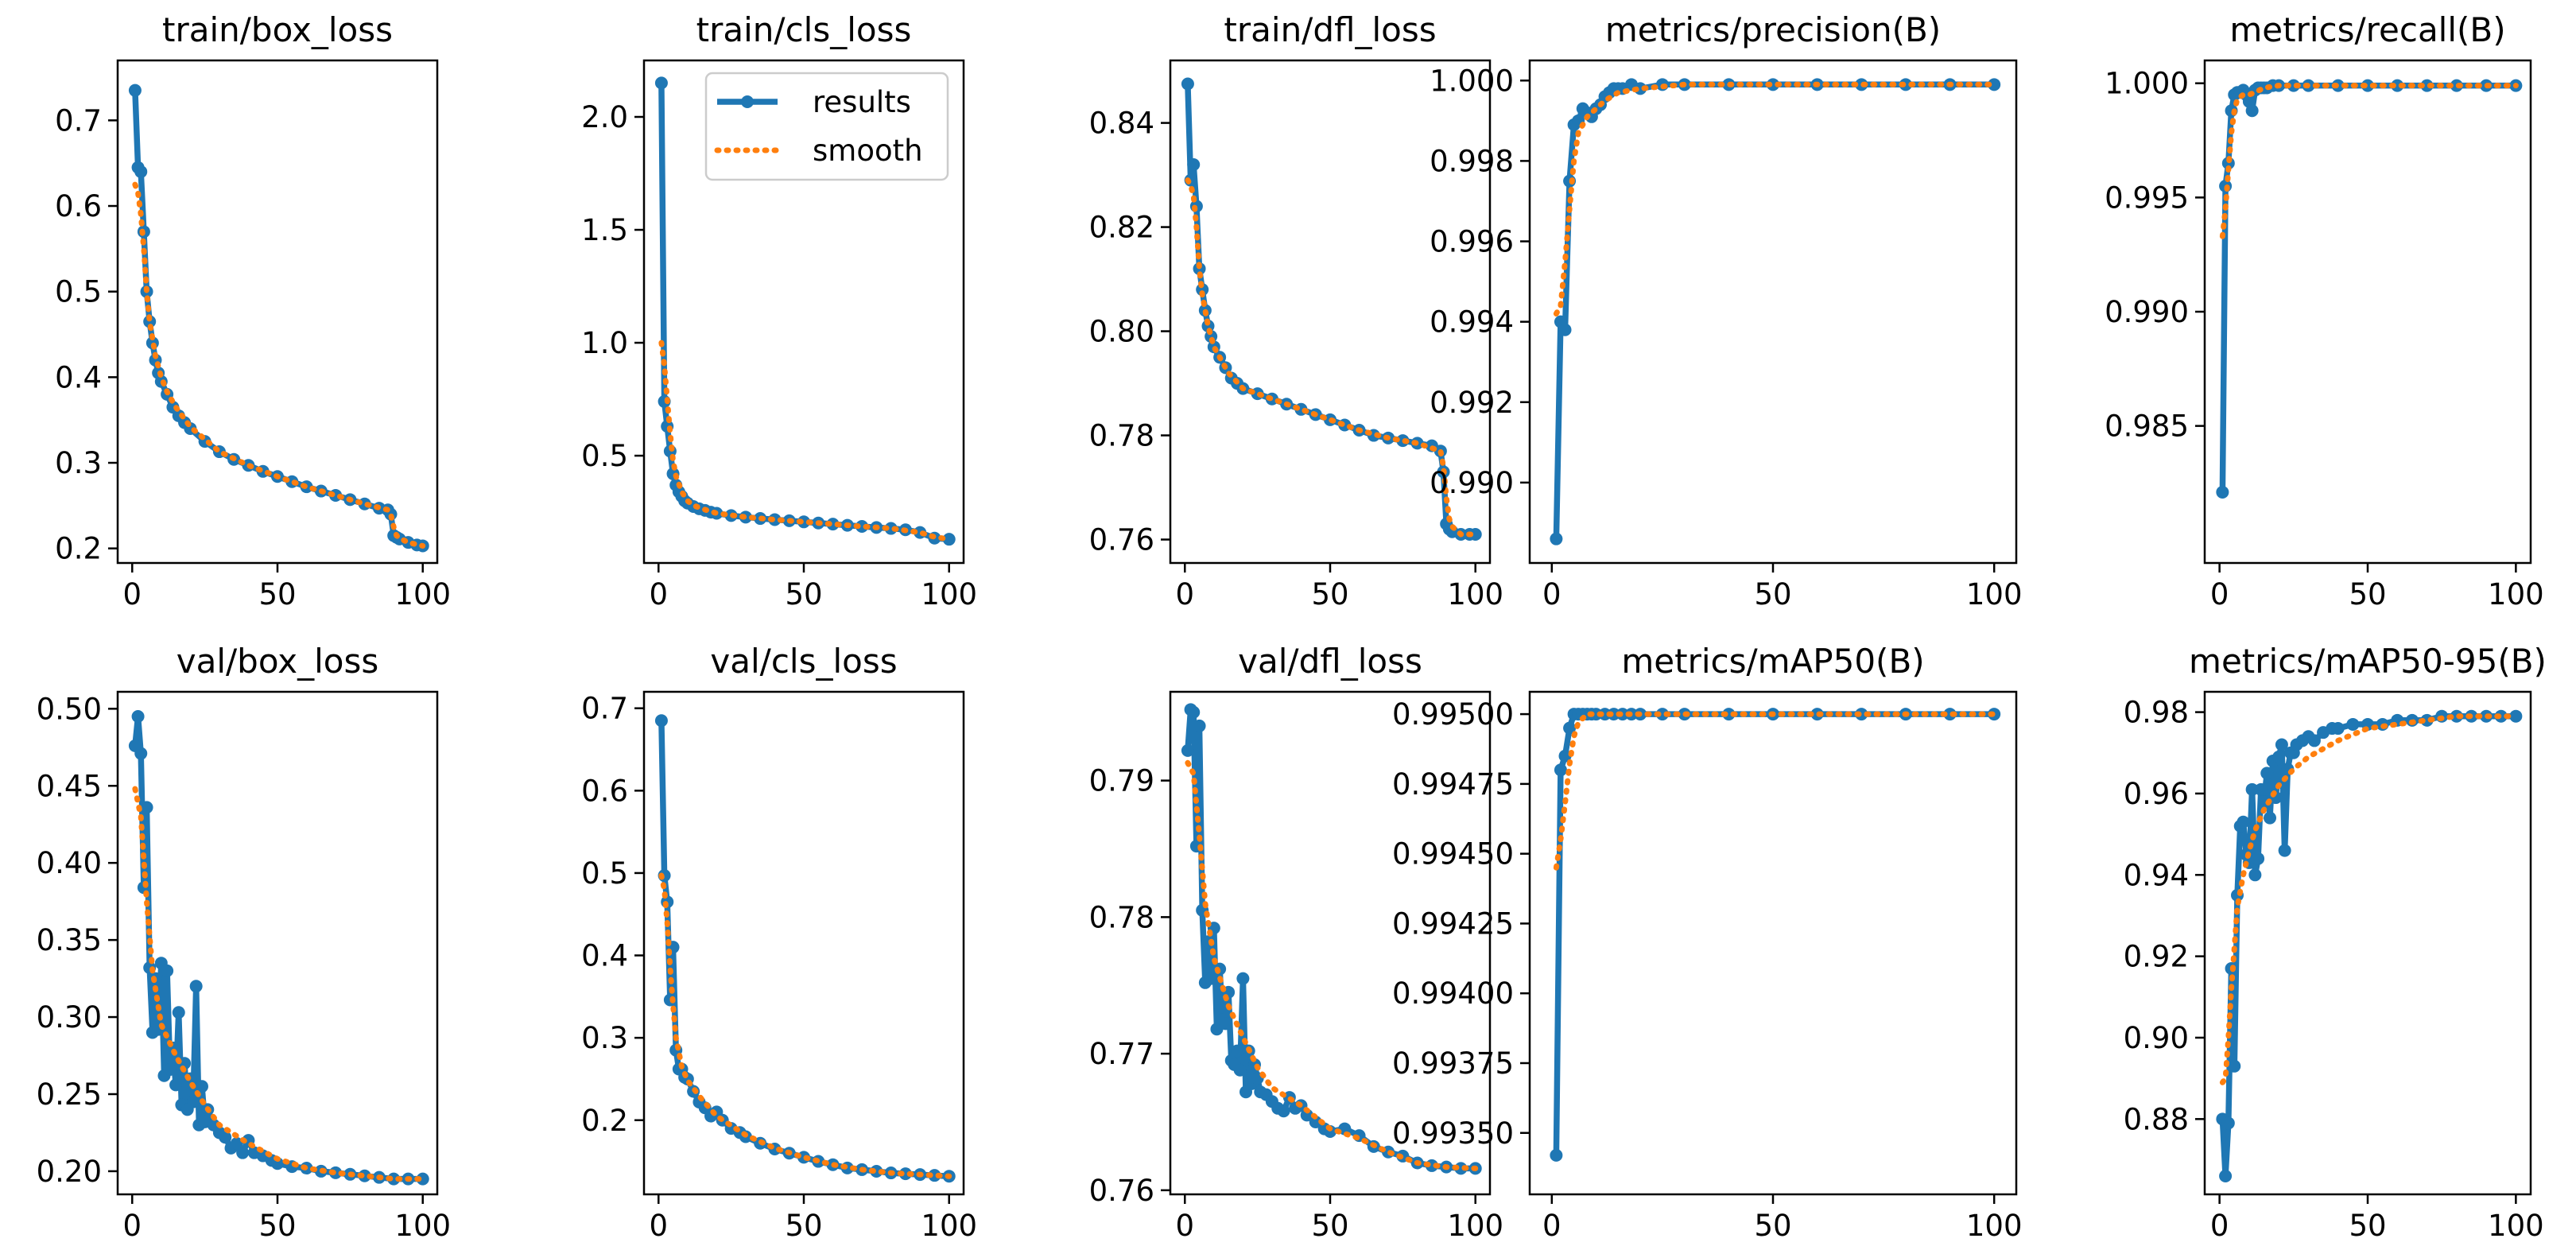  Describe the element at coordinates (2157, 794) in the screenshot. I see `y-tick-label: 0.96` at that location.